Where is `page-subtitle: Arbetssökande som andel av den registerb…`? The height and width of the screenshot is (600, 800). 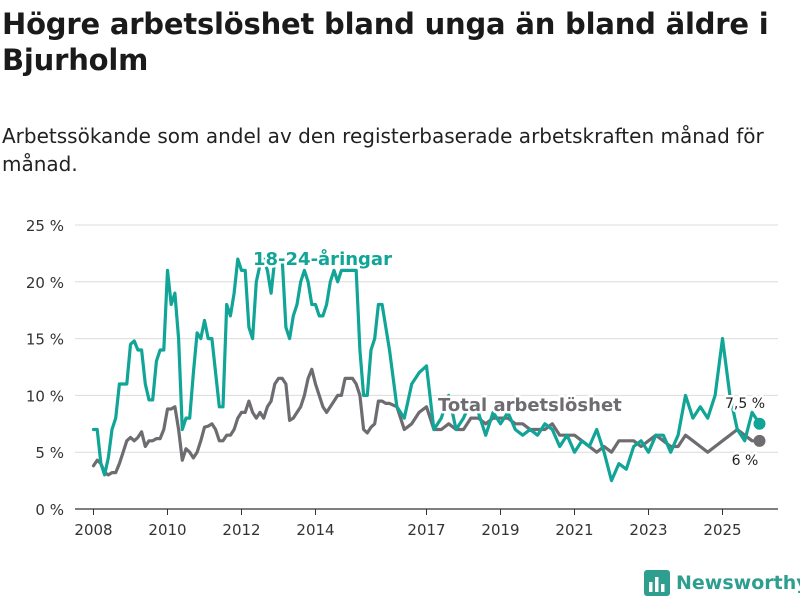 page-subtitle: Arbetssökande som andel av den registerb… is located at coordinates (383, 150).